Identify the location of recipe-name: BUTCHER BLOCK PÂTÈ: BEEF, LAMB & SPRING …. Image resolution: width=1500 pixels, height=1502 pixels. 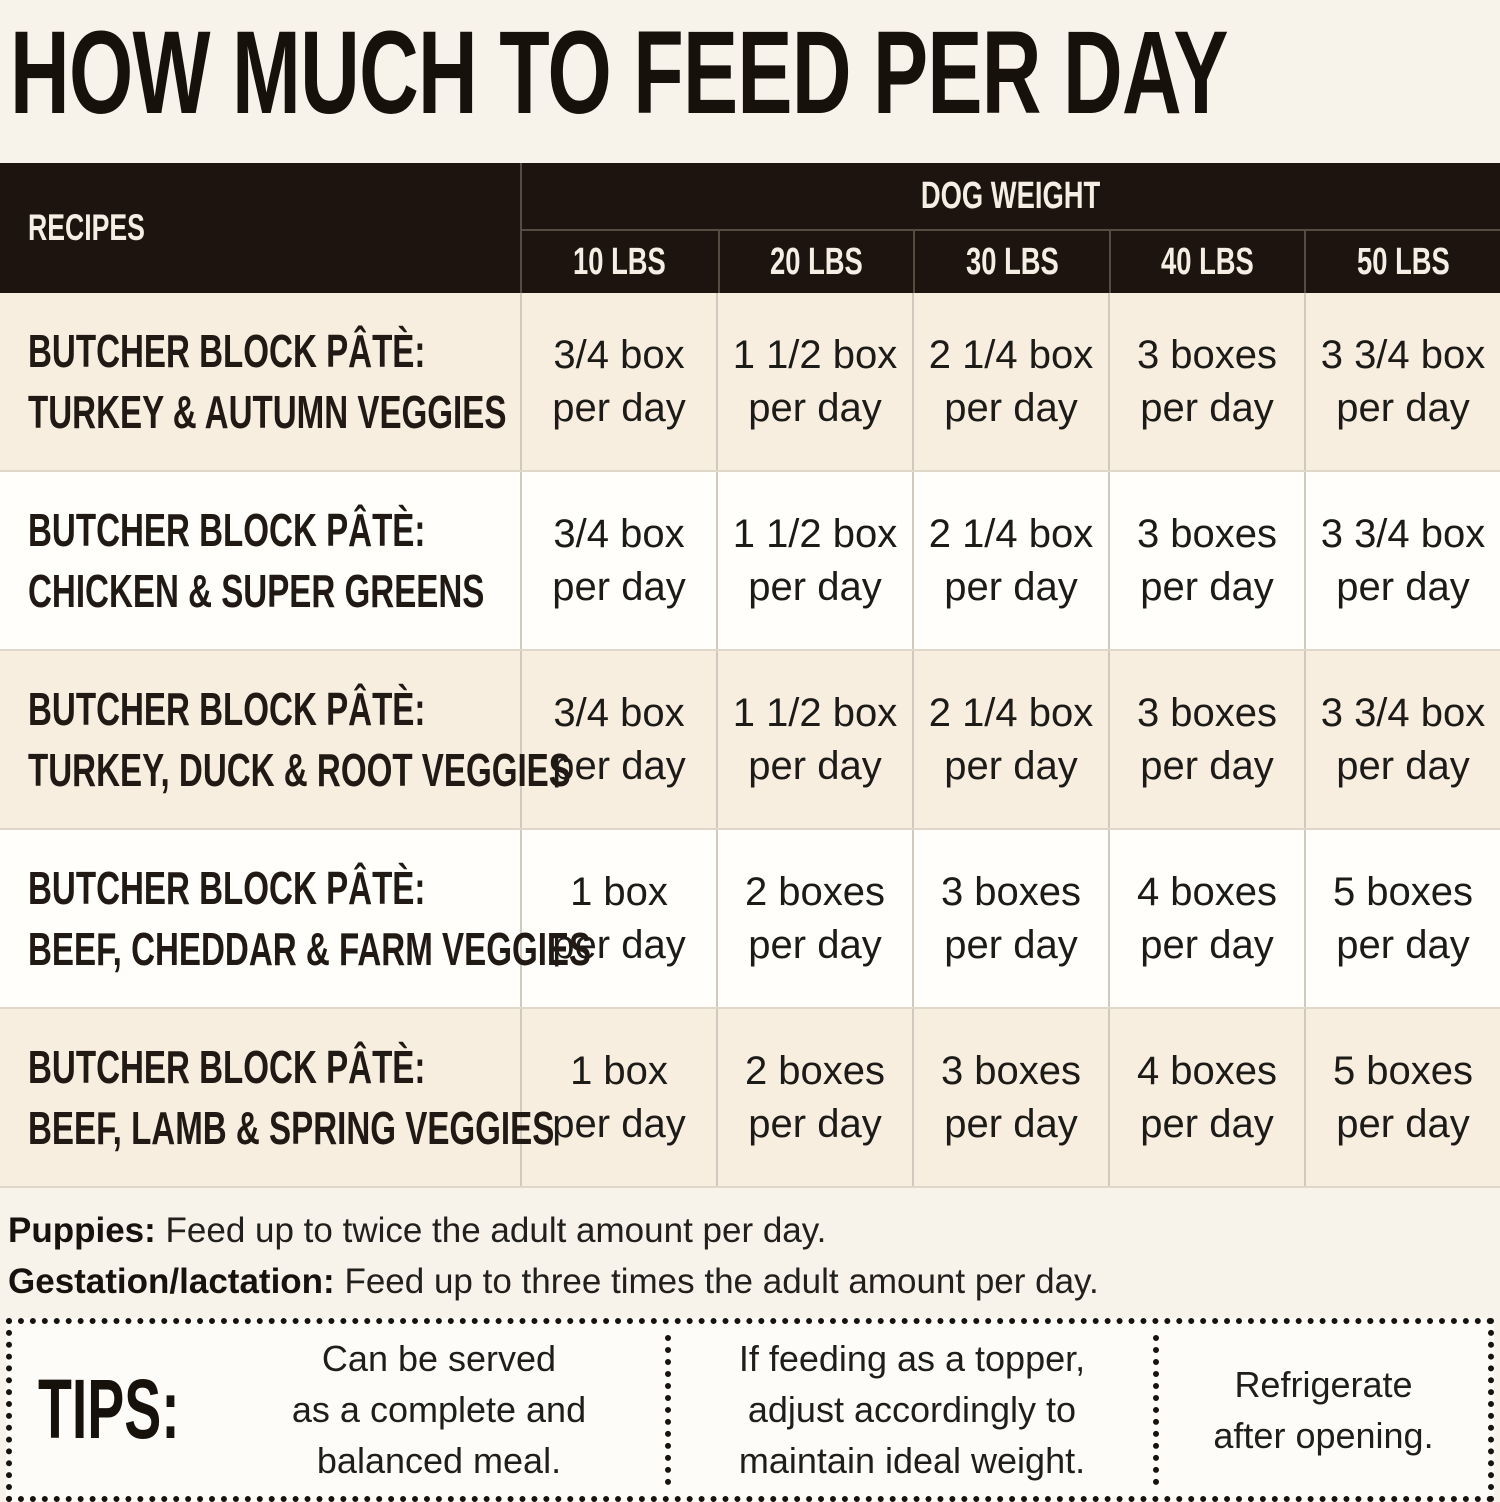
(291, 1097).